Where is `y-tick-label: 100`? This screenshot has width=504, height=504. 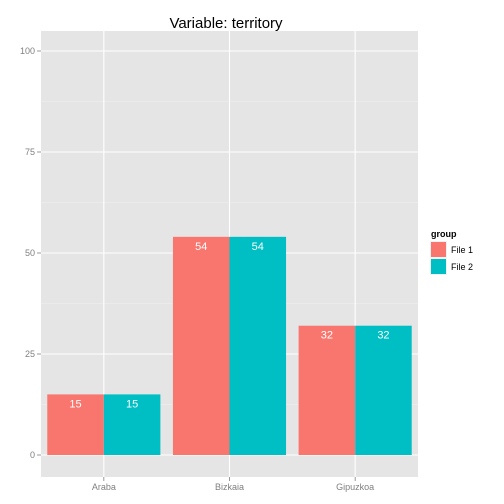
y-tick-label: 100 is located at coordinates (27, 51).